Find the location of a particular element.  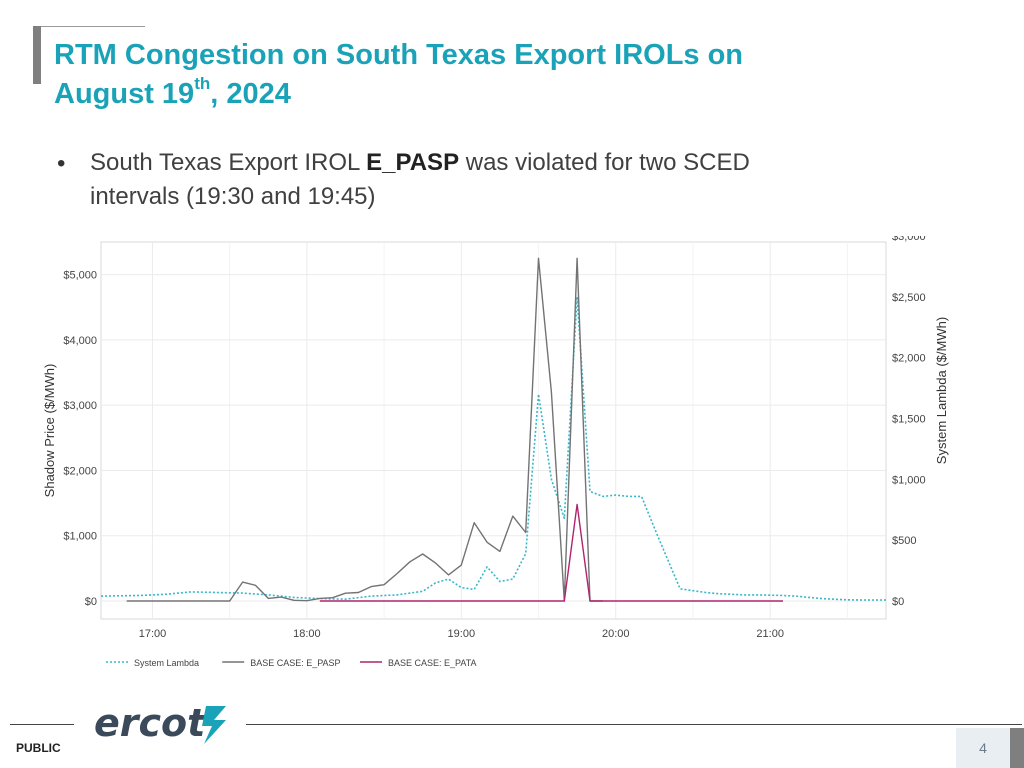

page-number: 4 is located at coordinates (983, 748).